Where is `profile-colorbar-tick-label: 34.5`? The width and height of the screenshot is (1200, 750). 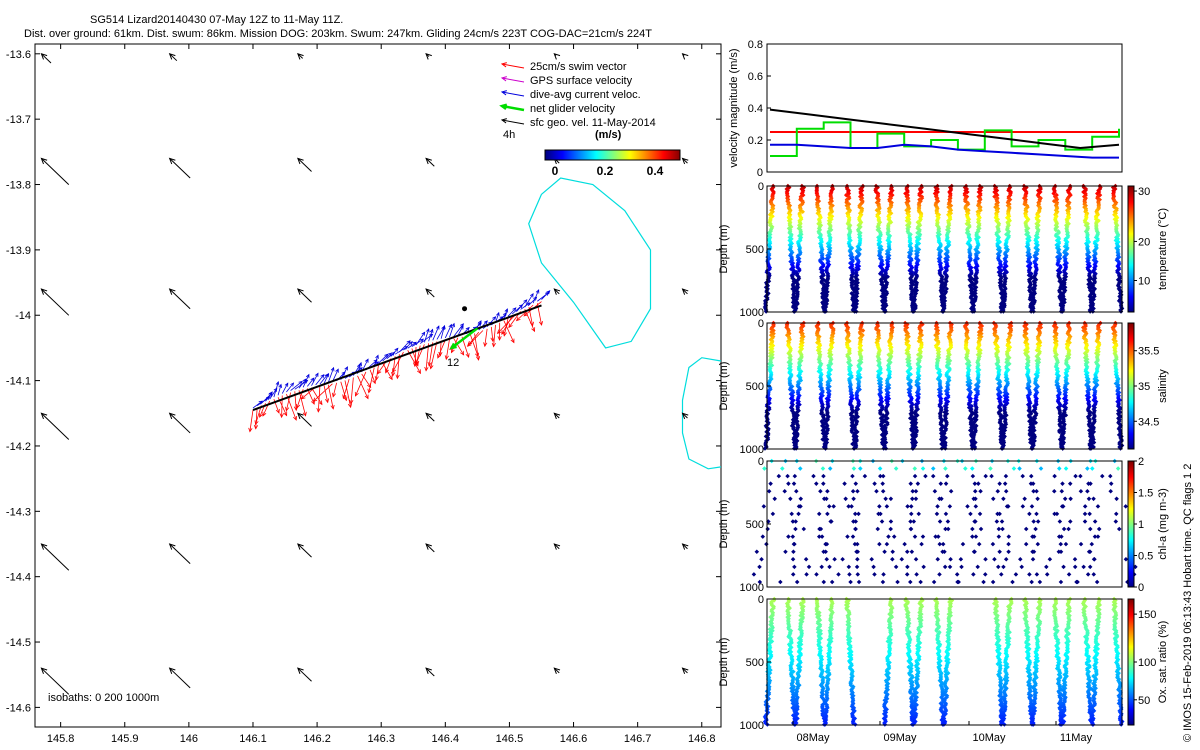 profile-colorbar-tick-label: 34.5 is located at coordinates (1148, 422).